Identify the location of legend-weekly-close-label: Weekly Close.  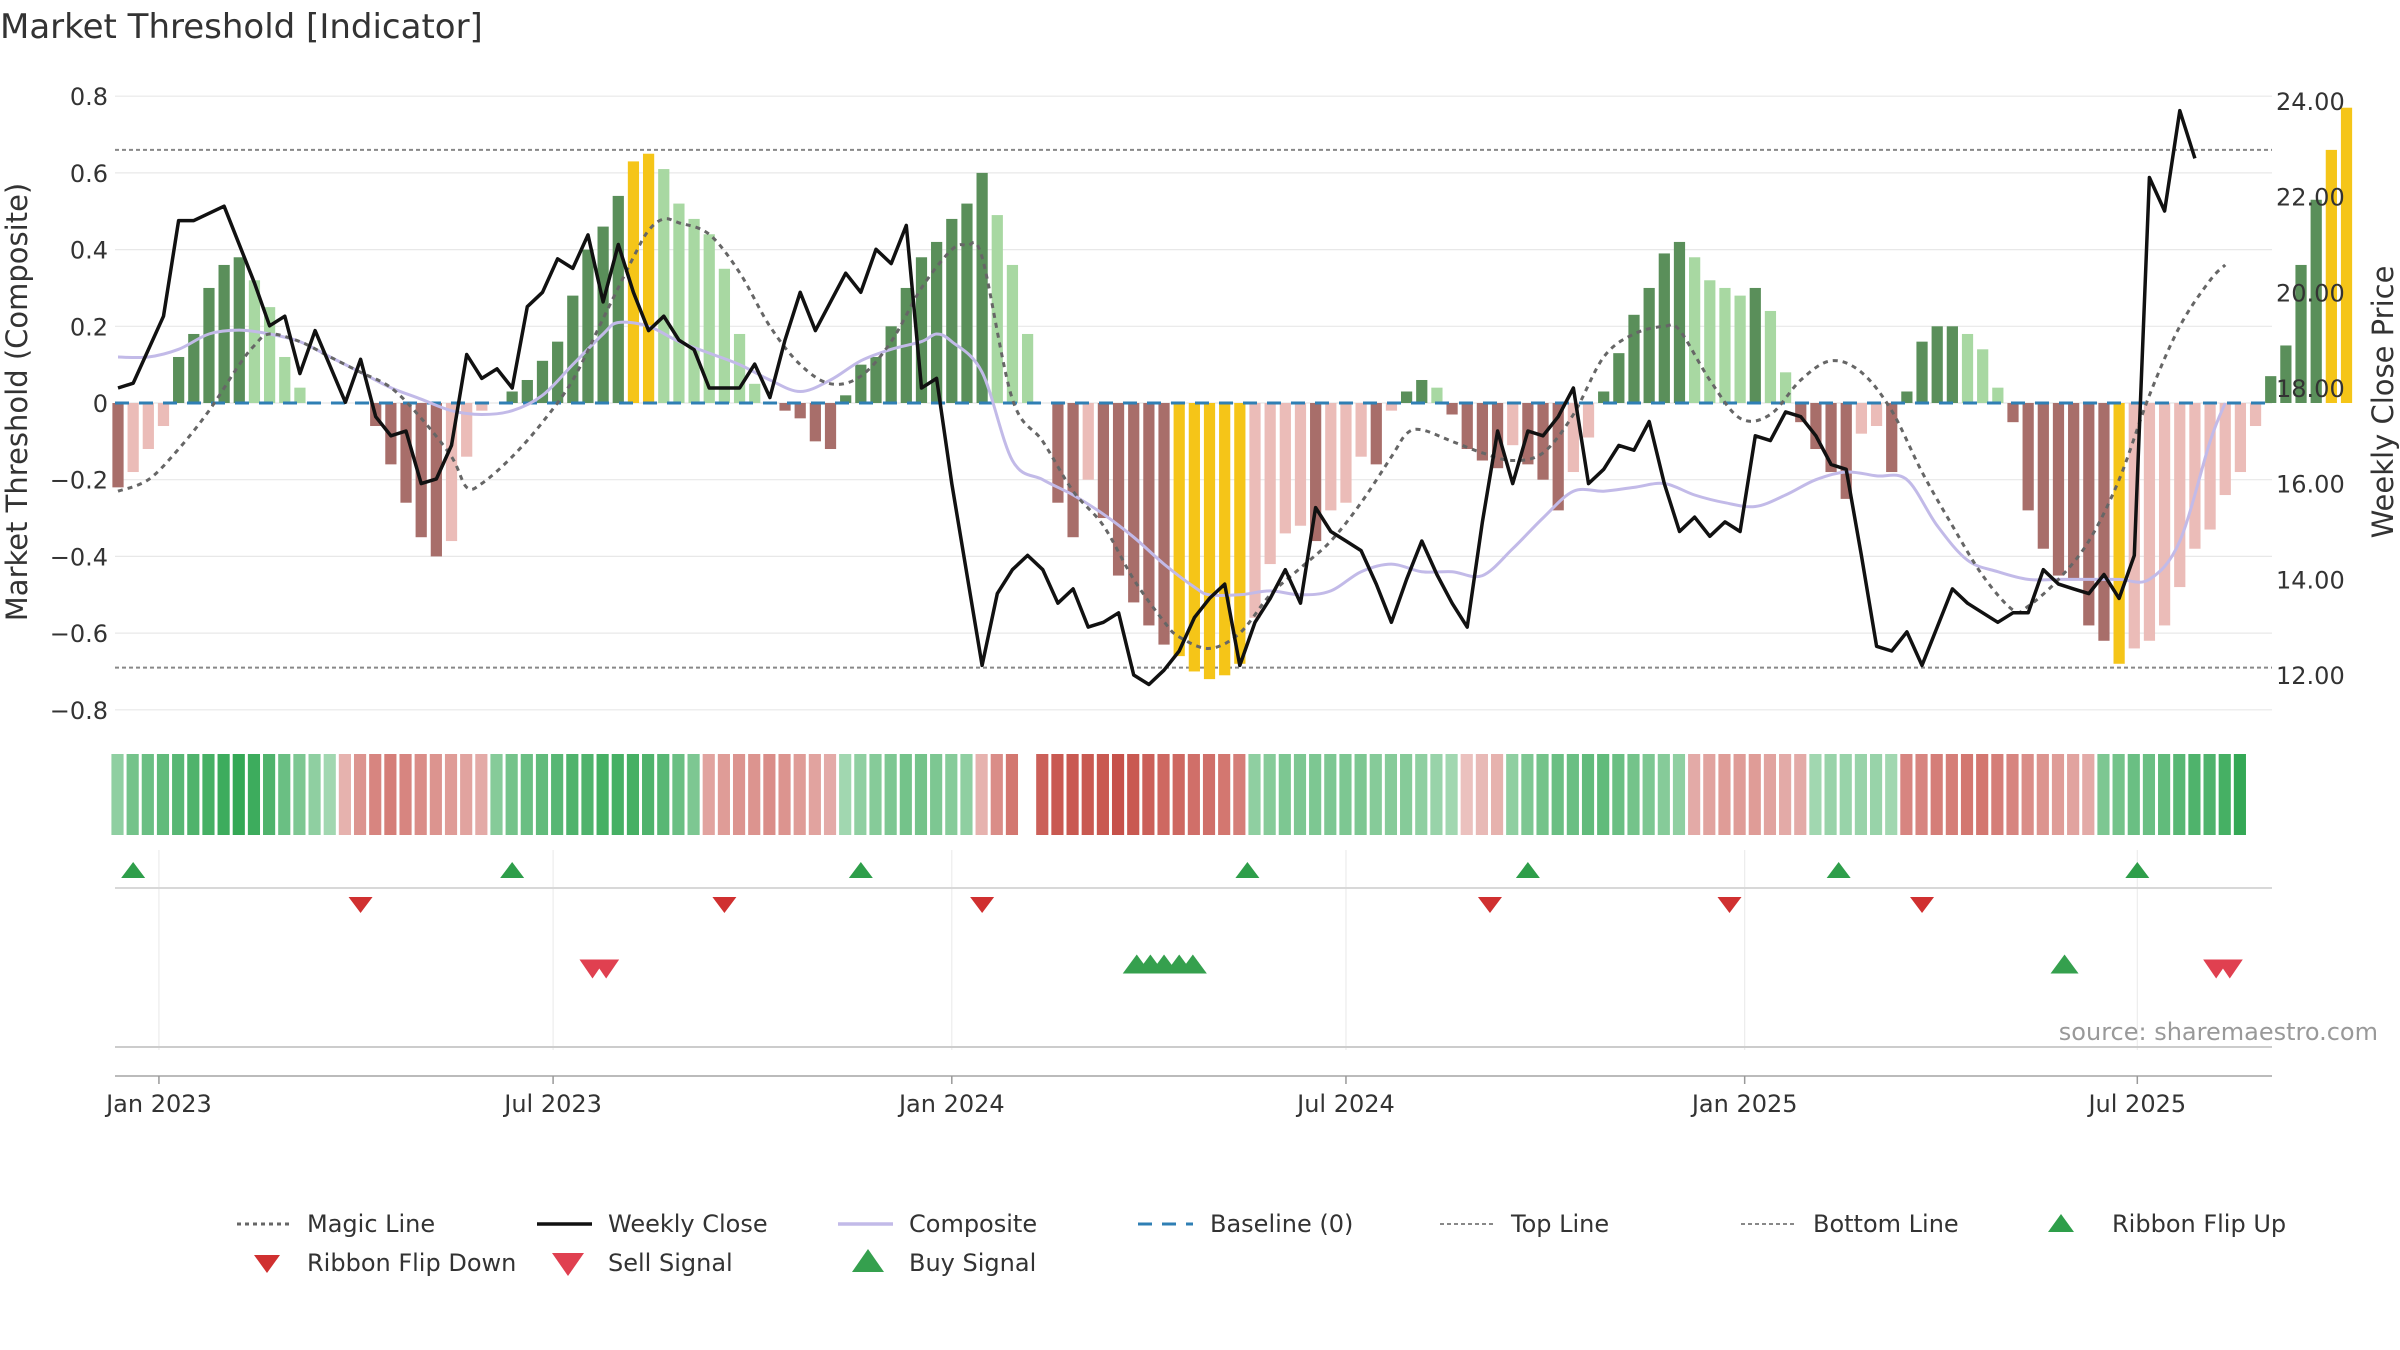
(688, 1224).